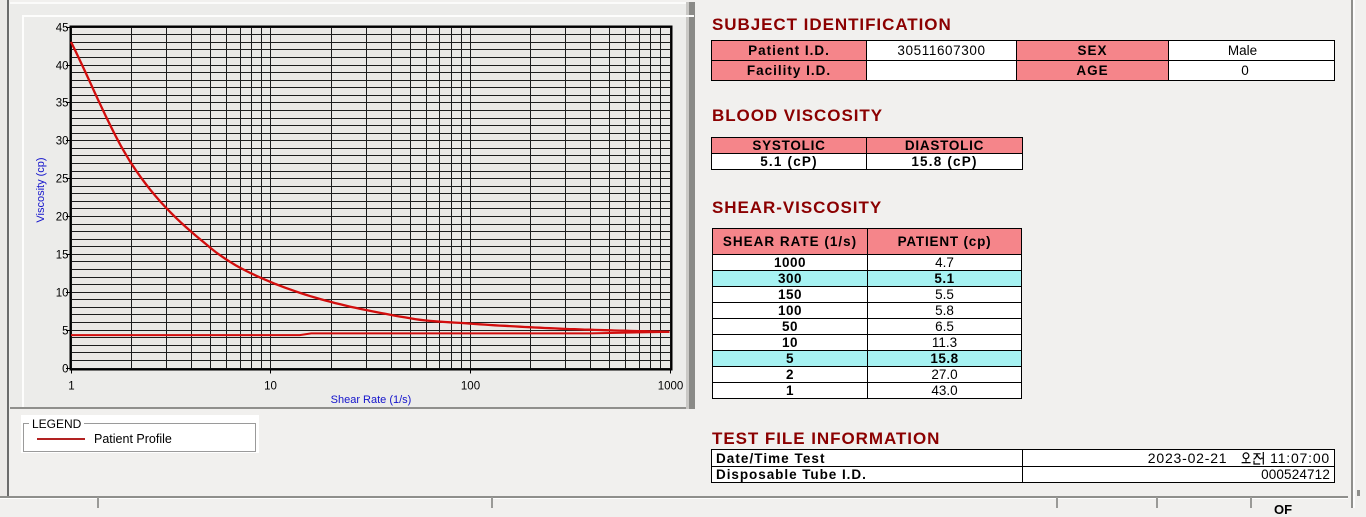  Describe the element at coordinates (62, 29) in the screenshot. I see `svg-text: 45` at that location.